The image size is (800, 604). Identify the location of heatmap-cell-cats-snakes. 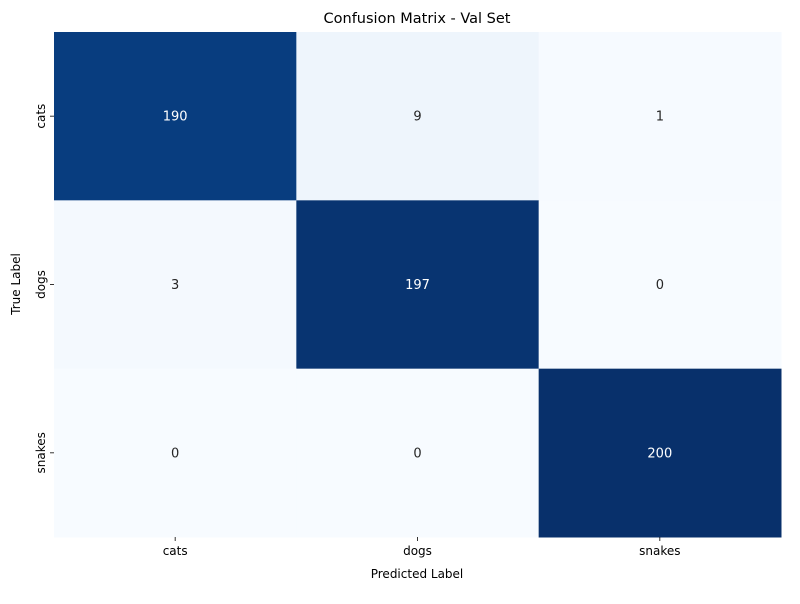
(660, 116).